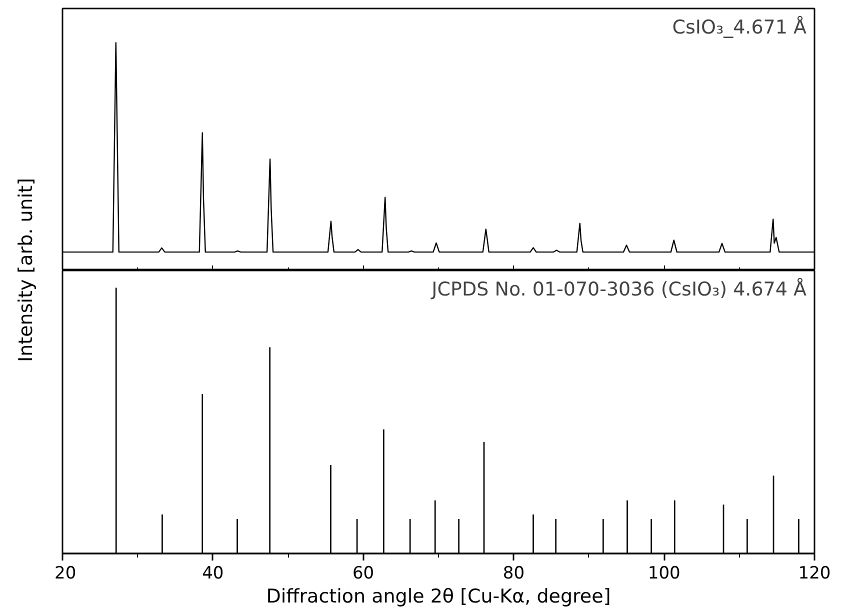 The image size is (842, 610). I want to click on x-tick-label: 80, so click(513, 574).